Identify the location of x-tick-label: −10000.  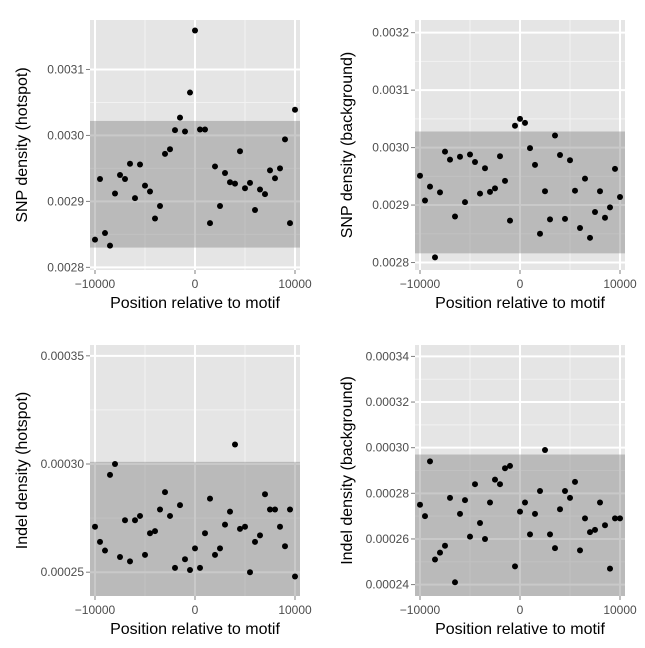
(95, 284).